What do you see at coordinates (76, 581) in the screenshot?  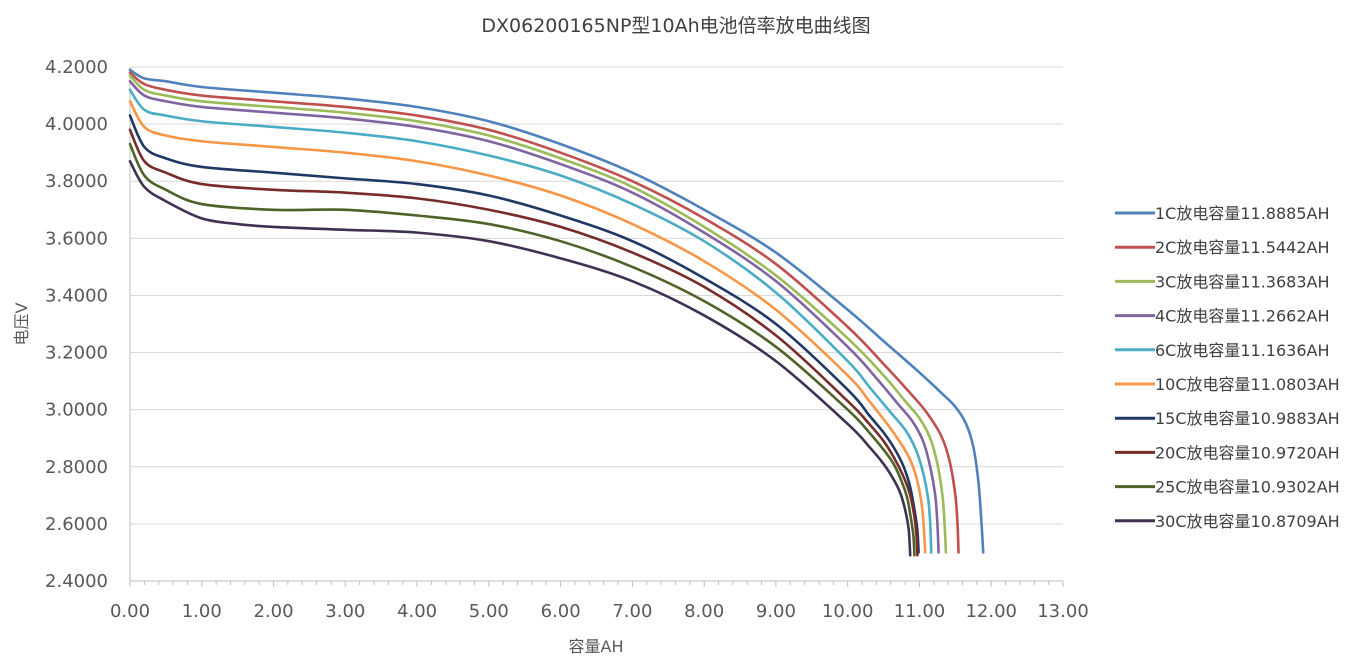 I see `y-tick-label: 2.4000` at bounding box center [76, 581].